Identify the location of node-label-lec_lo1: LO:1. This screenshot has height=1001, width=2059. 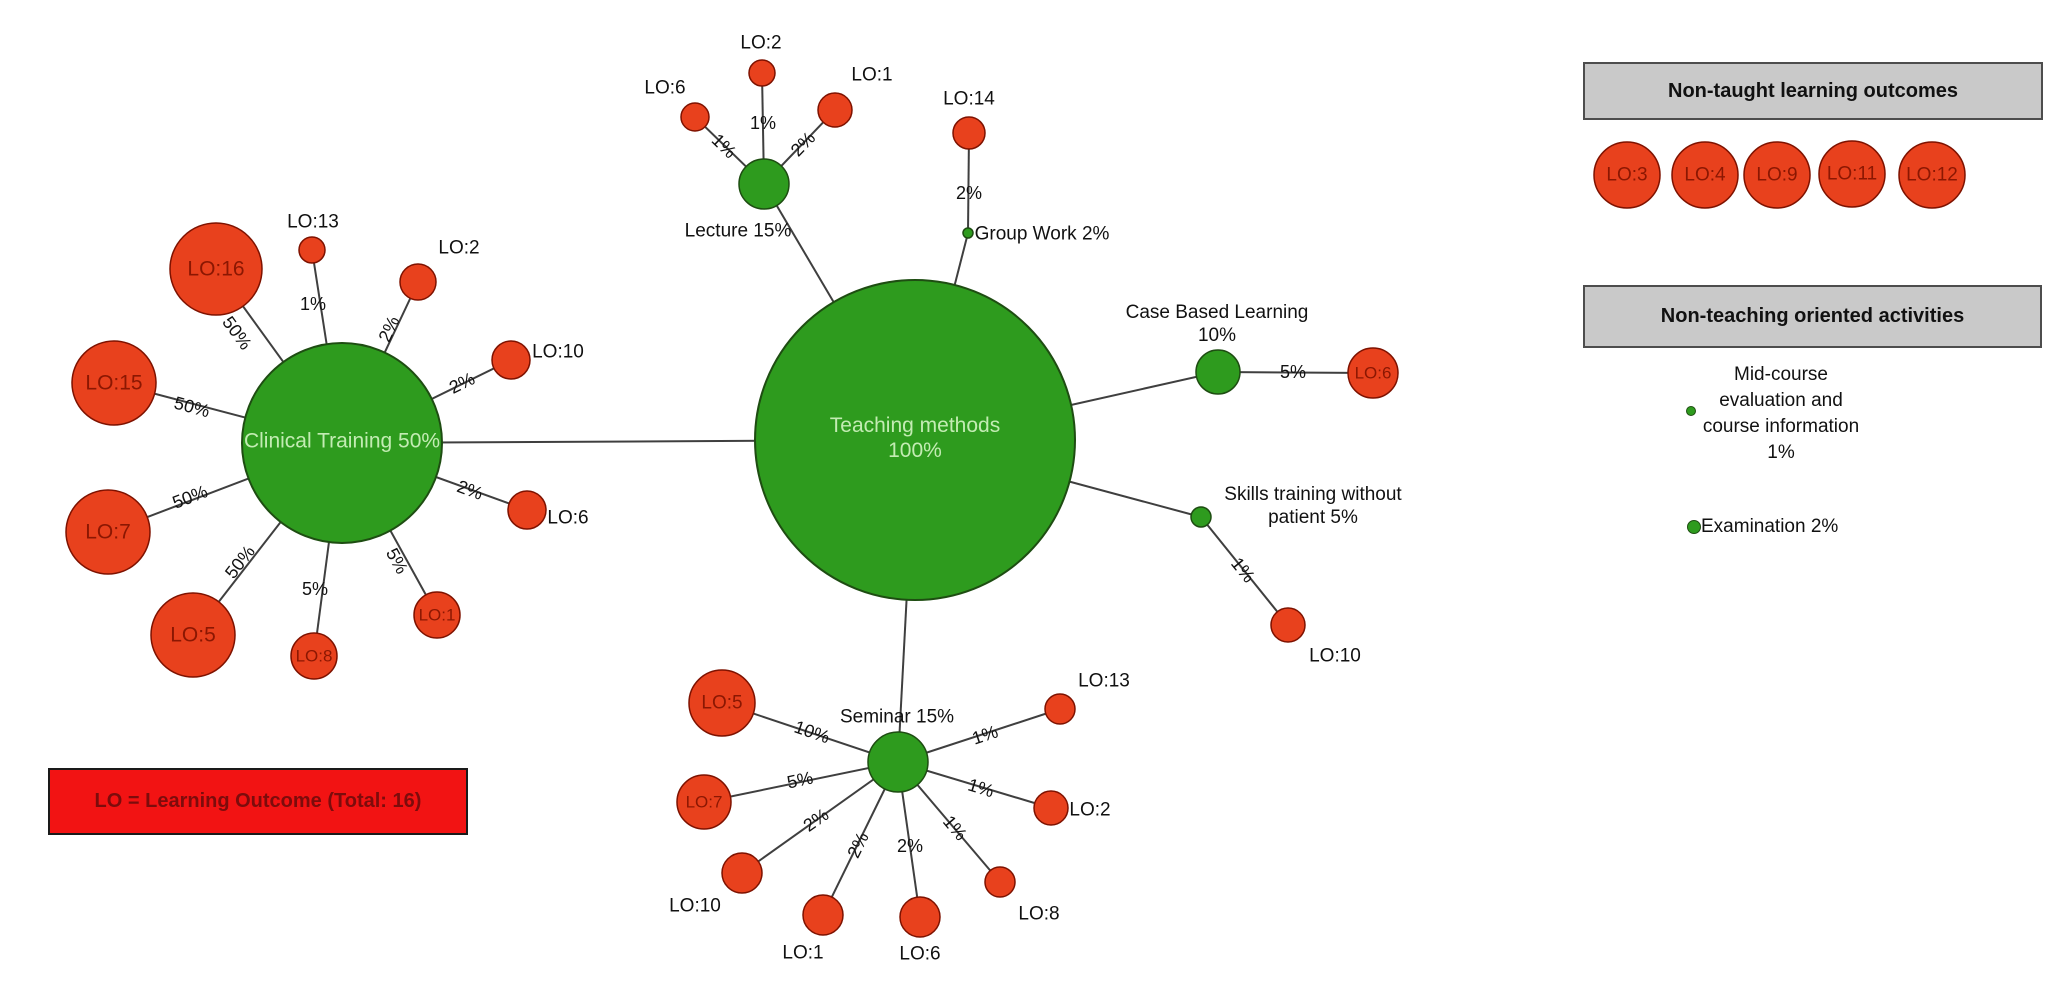
(872, 75).